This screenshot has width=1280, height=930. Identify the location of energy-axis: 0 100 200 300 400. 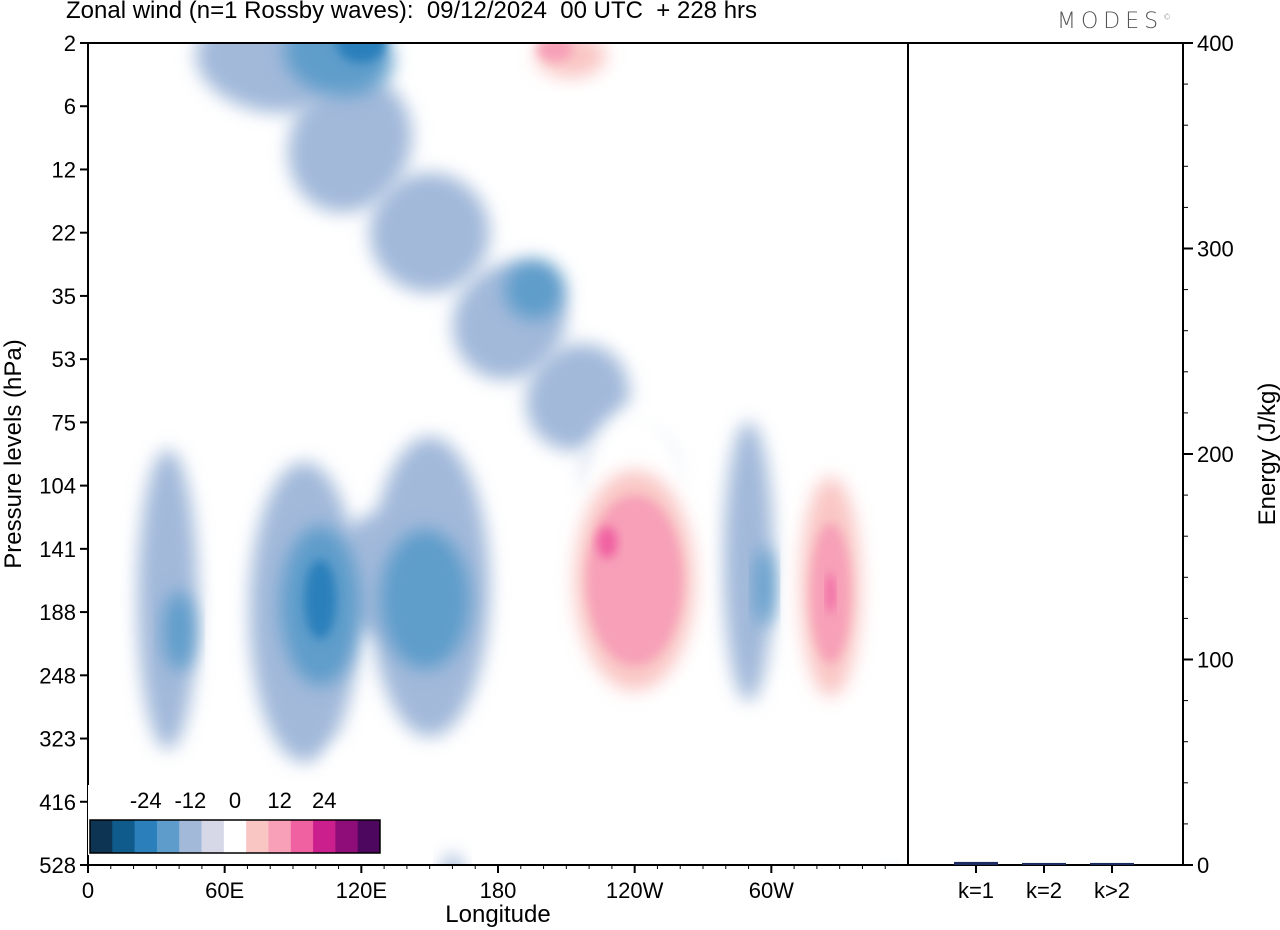
(1208, 454).